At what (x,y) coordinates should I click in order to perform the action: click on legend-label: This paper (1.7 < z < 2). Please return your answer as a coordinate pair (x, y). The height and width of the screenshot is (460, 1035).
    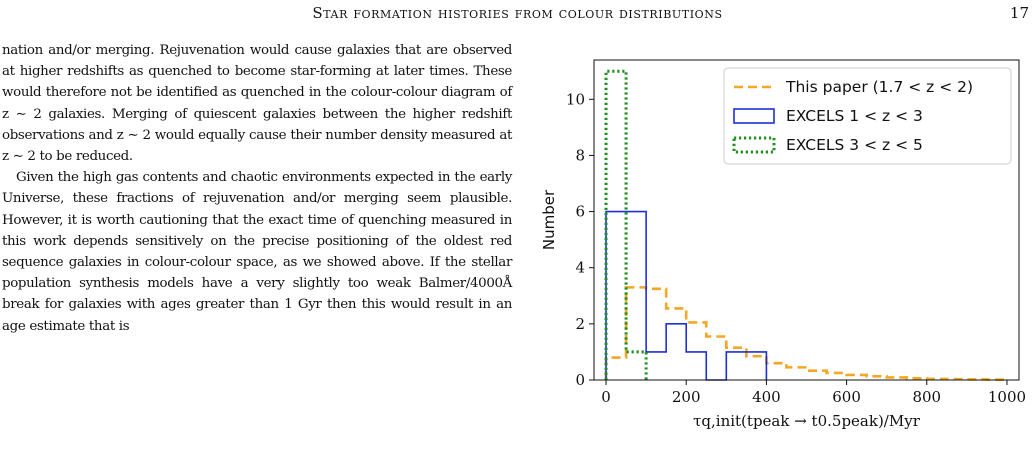
    Looking at the image, I should click on (879, 87).